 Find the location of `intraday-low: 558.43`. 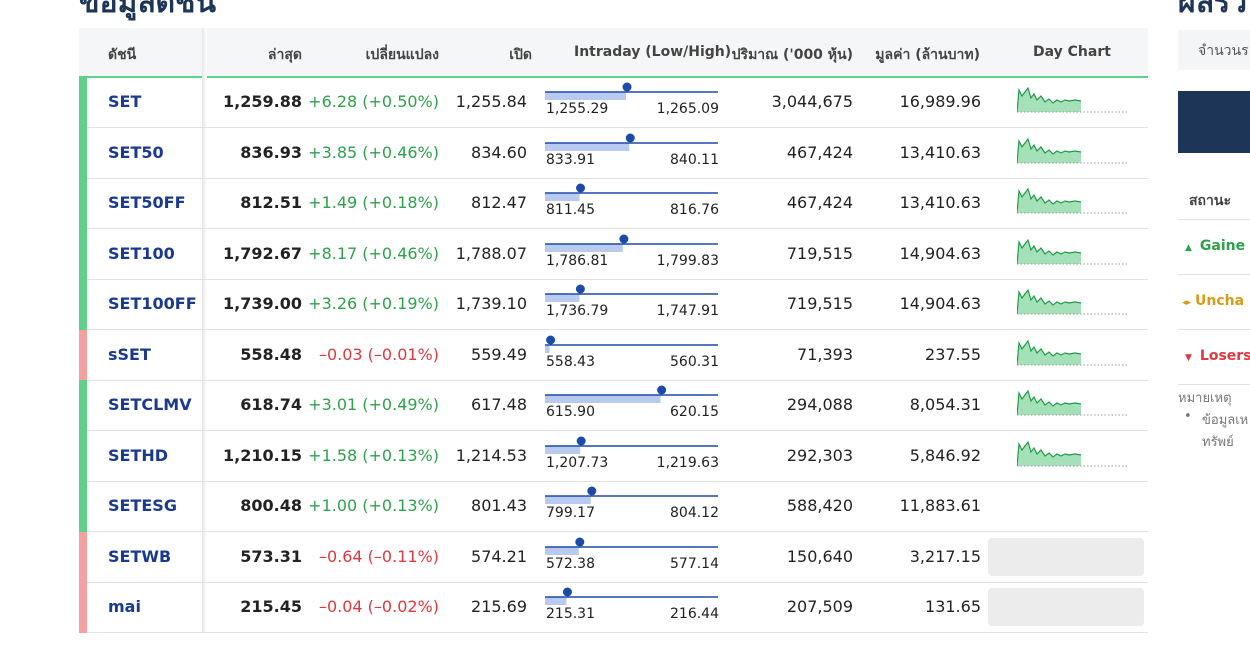

intraday-low: 558.43 is located at coordinates (570, 361).